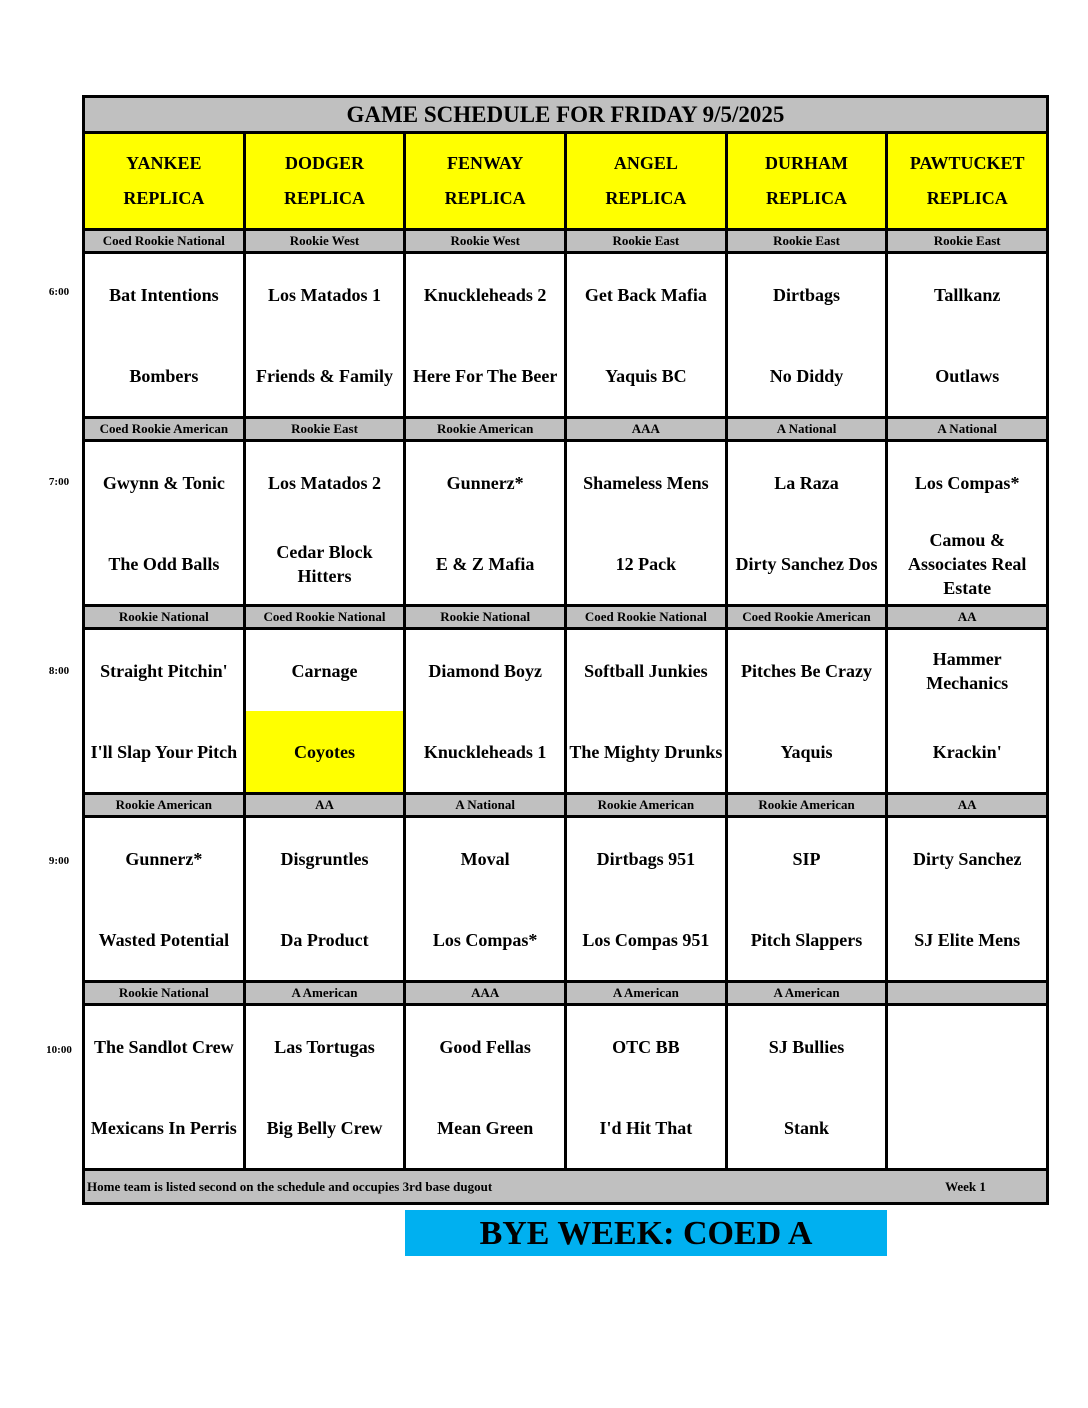  I want to click on home-team: Mean Green, so click(485, 1127).